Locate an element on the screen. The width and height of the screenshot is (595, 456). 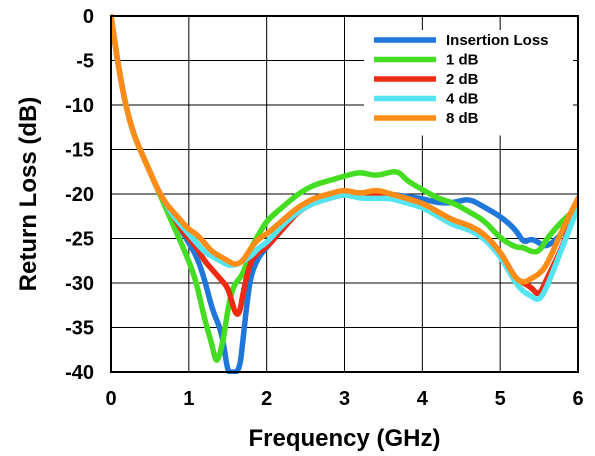
y-tick-label: -25 is located at coordinates (79, 240).